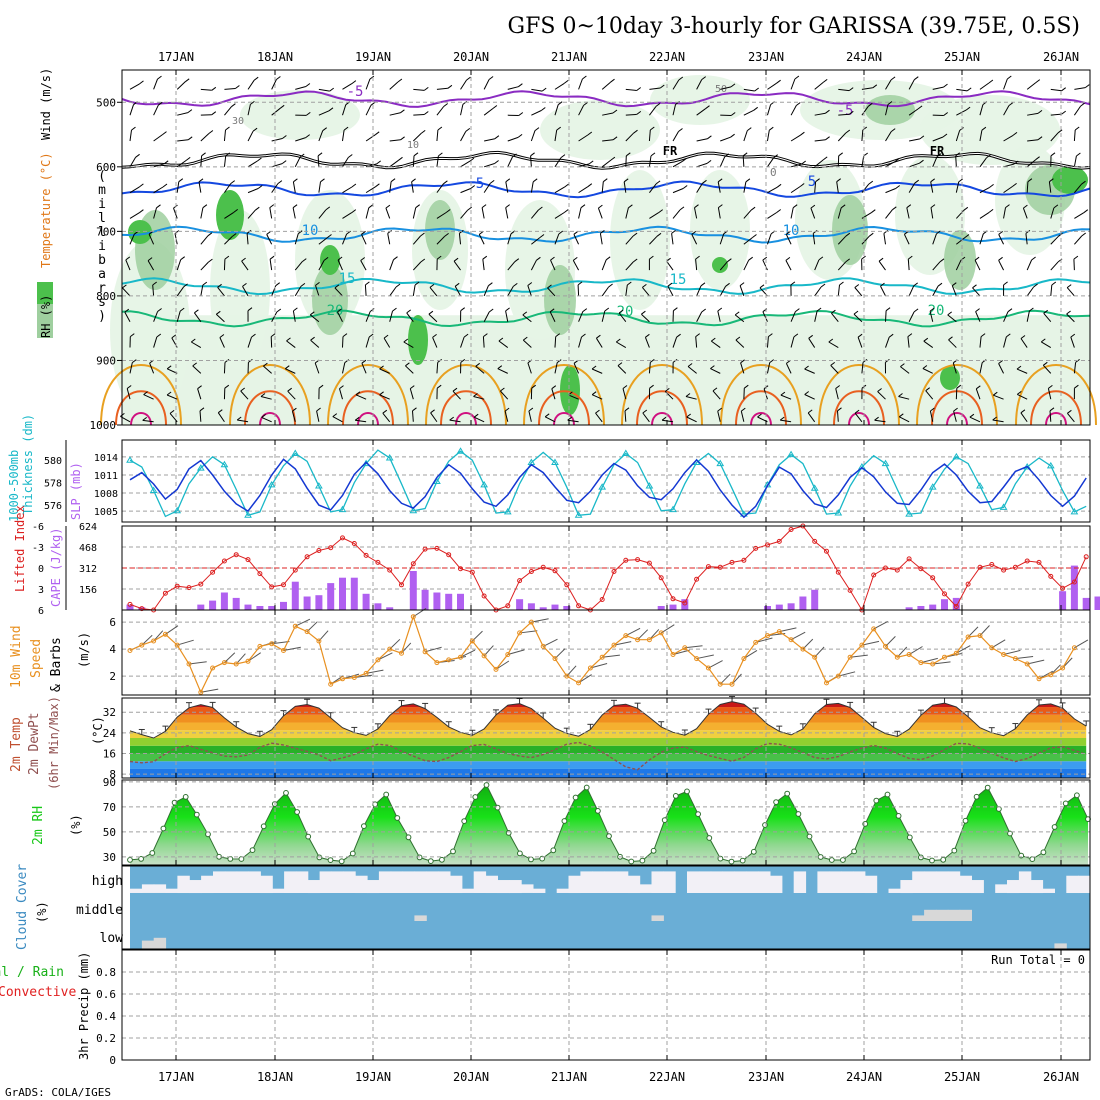 Image resolution: width=1100 pixels, height=1100 pixels. Describe the element at coordinates (440, 230) in the screenshot. I see `rh-shade-mid` at that location.